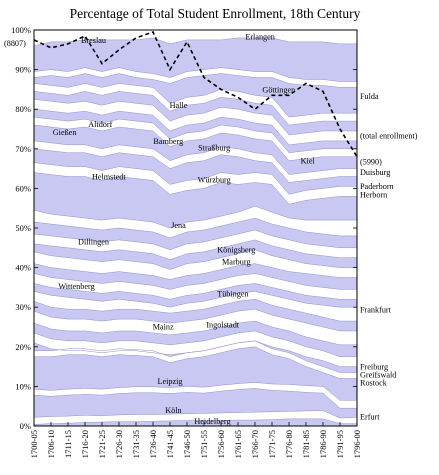 The height and width of the screenshot is (475, 439). I want to click on label-jena: Jena, so click(178, 225).